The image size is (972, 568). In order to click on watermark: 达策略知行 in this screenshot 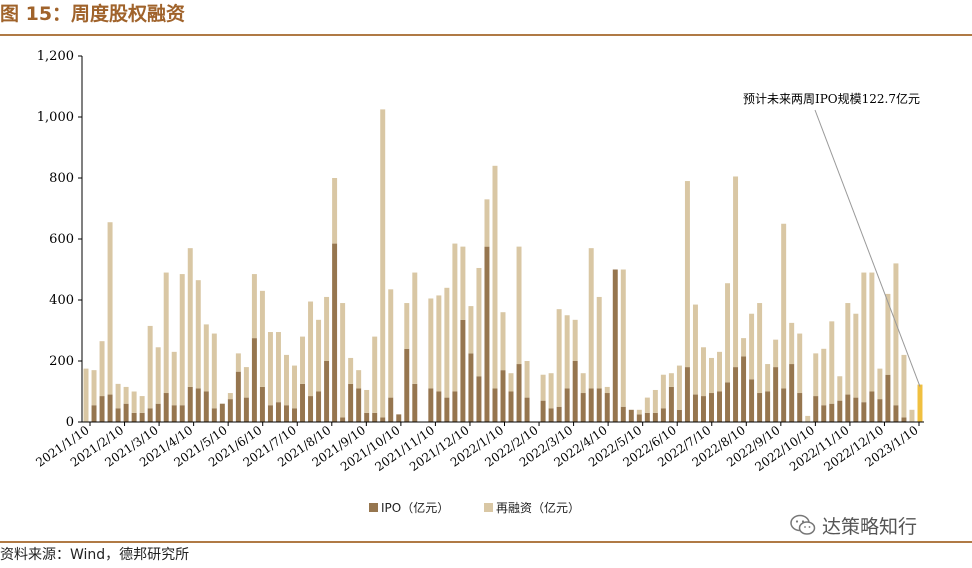, I will do `click(853, 525)`.